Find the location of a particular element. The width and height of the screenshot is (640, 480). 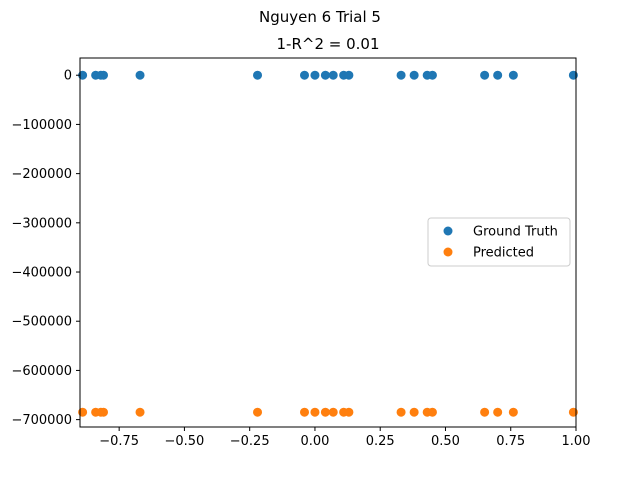

y-tick-label: −400000 is located at coordinates (41, 273).